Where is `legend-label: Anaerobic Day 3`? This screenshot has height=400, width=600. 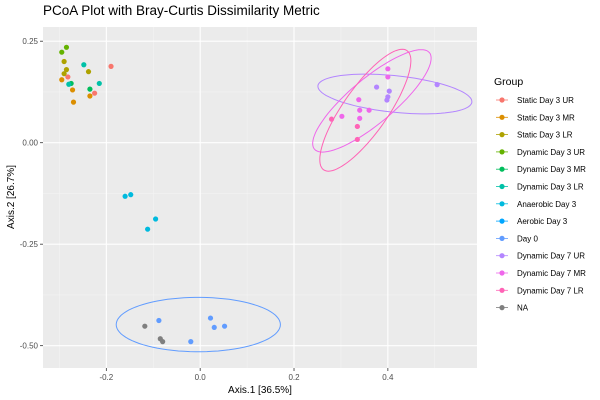
legend-label: Anaerobic Day 3 is located at coordinates (547, 204).